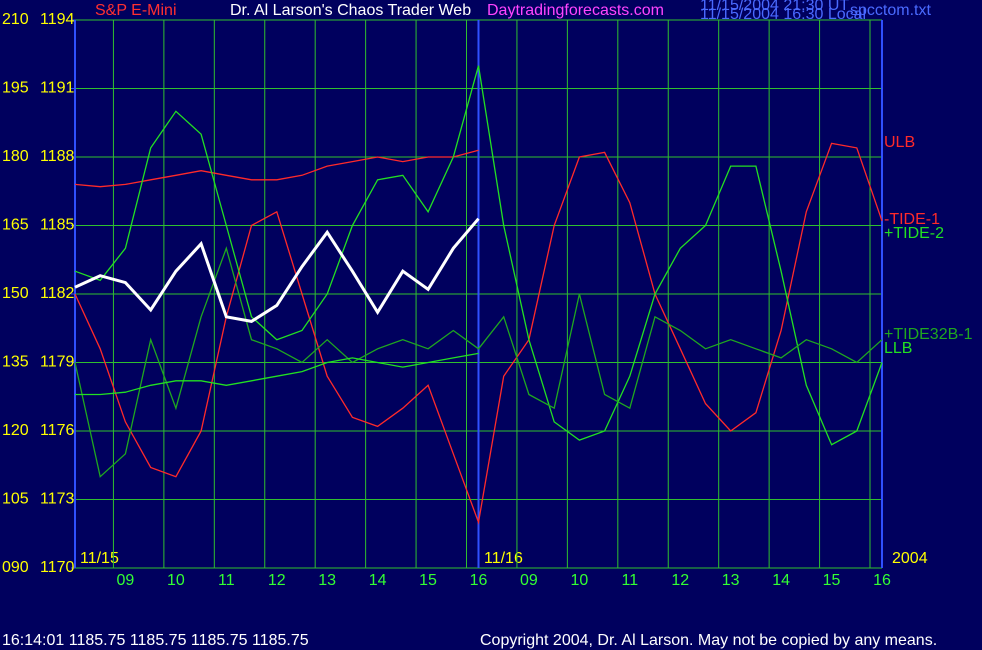 The height and width of the screenshot is (650, 982). Describe the element at coordinates (136, 10) in the screenshot. I see `chart-subtitle: S&P E-Mini` at that location.